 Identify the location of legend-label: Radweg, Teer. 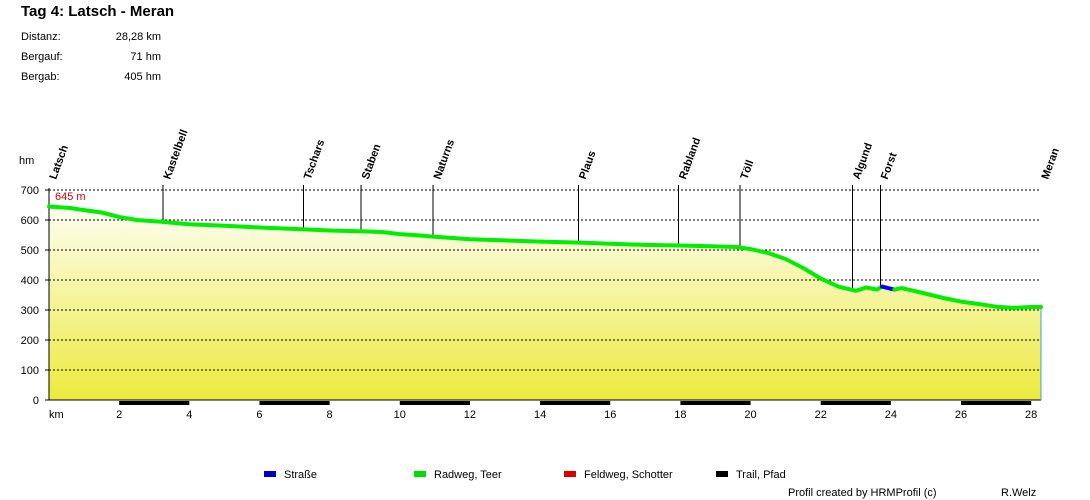
(468, 475).